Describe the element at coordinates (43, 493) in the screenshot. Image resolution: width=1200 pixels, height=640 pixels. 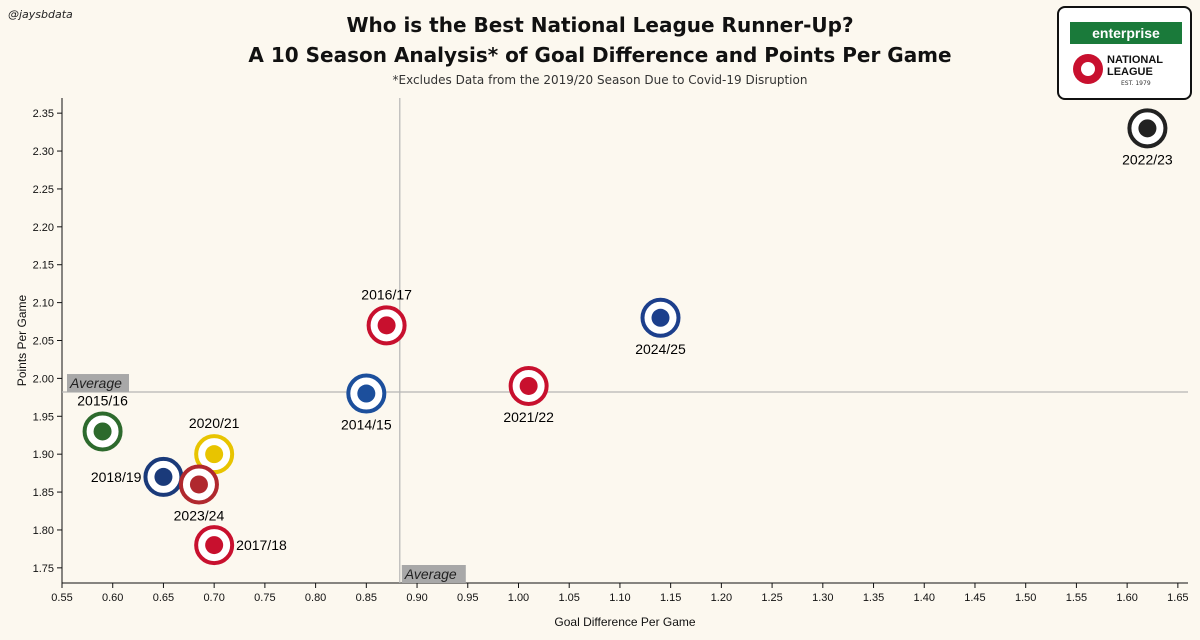
I see `y-tick-label: 1.85` at that location.